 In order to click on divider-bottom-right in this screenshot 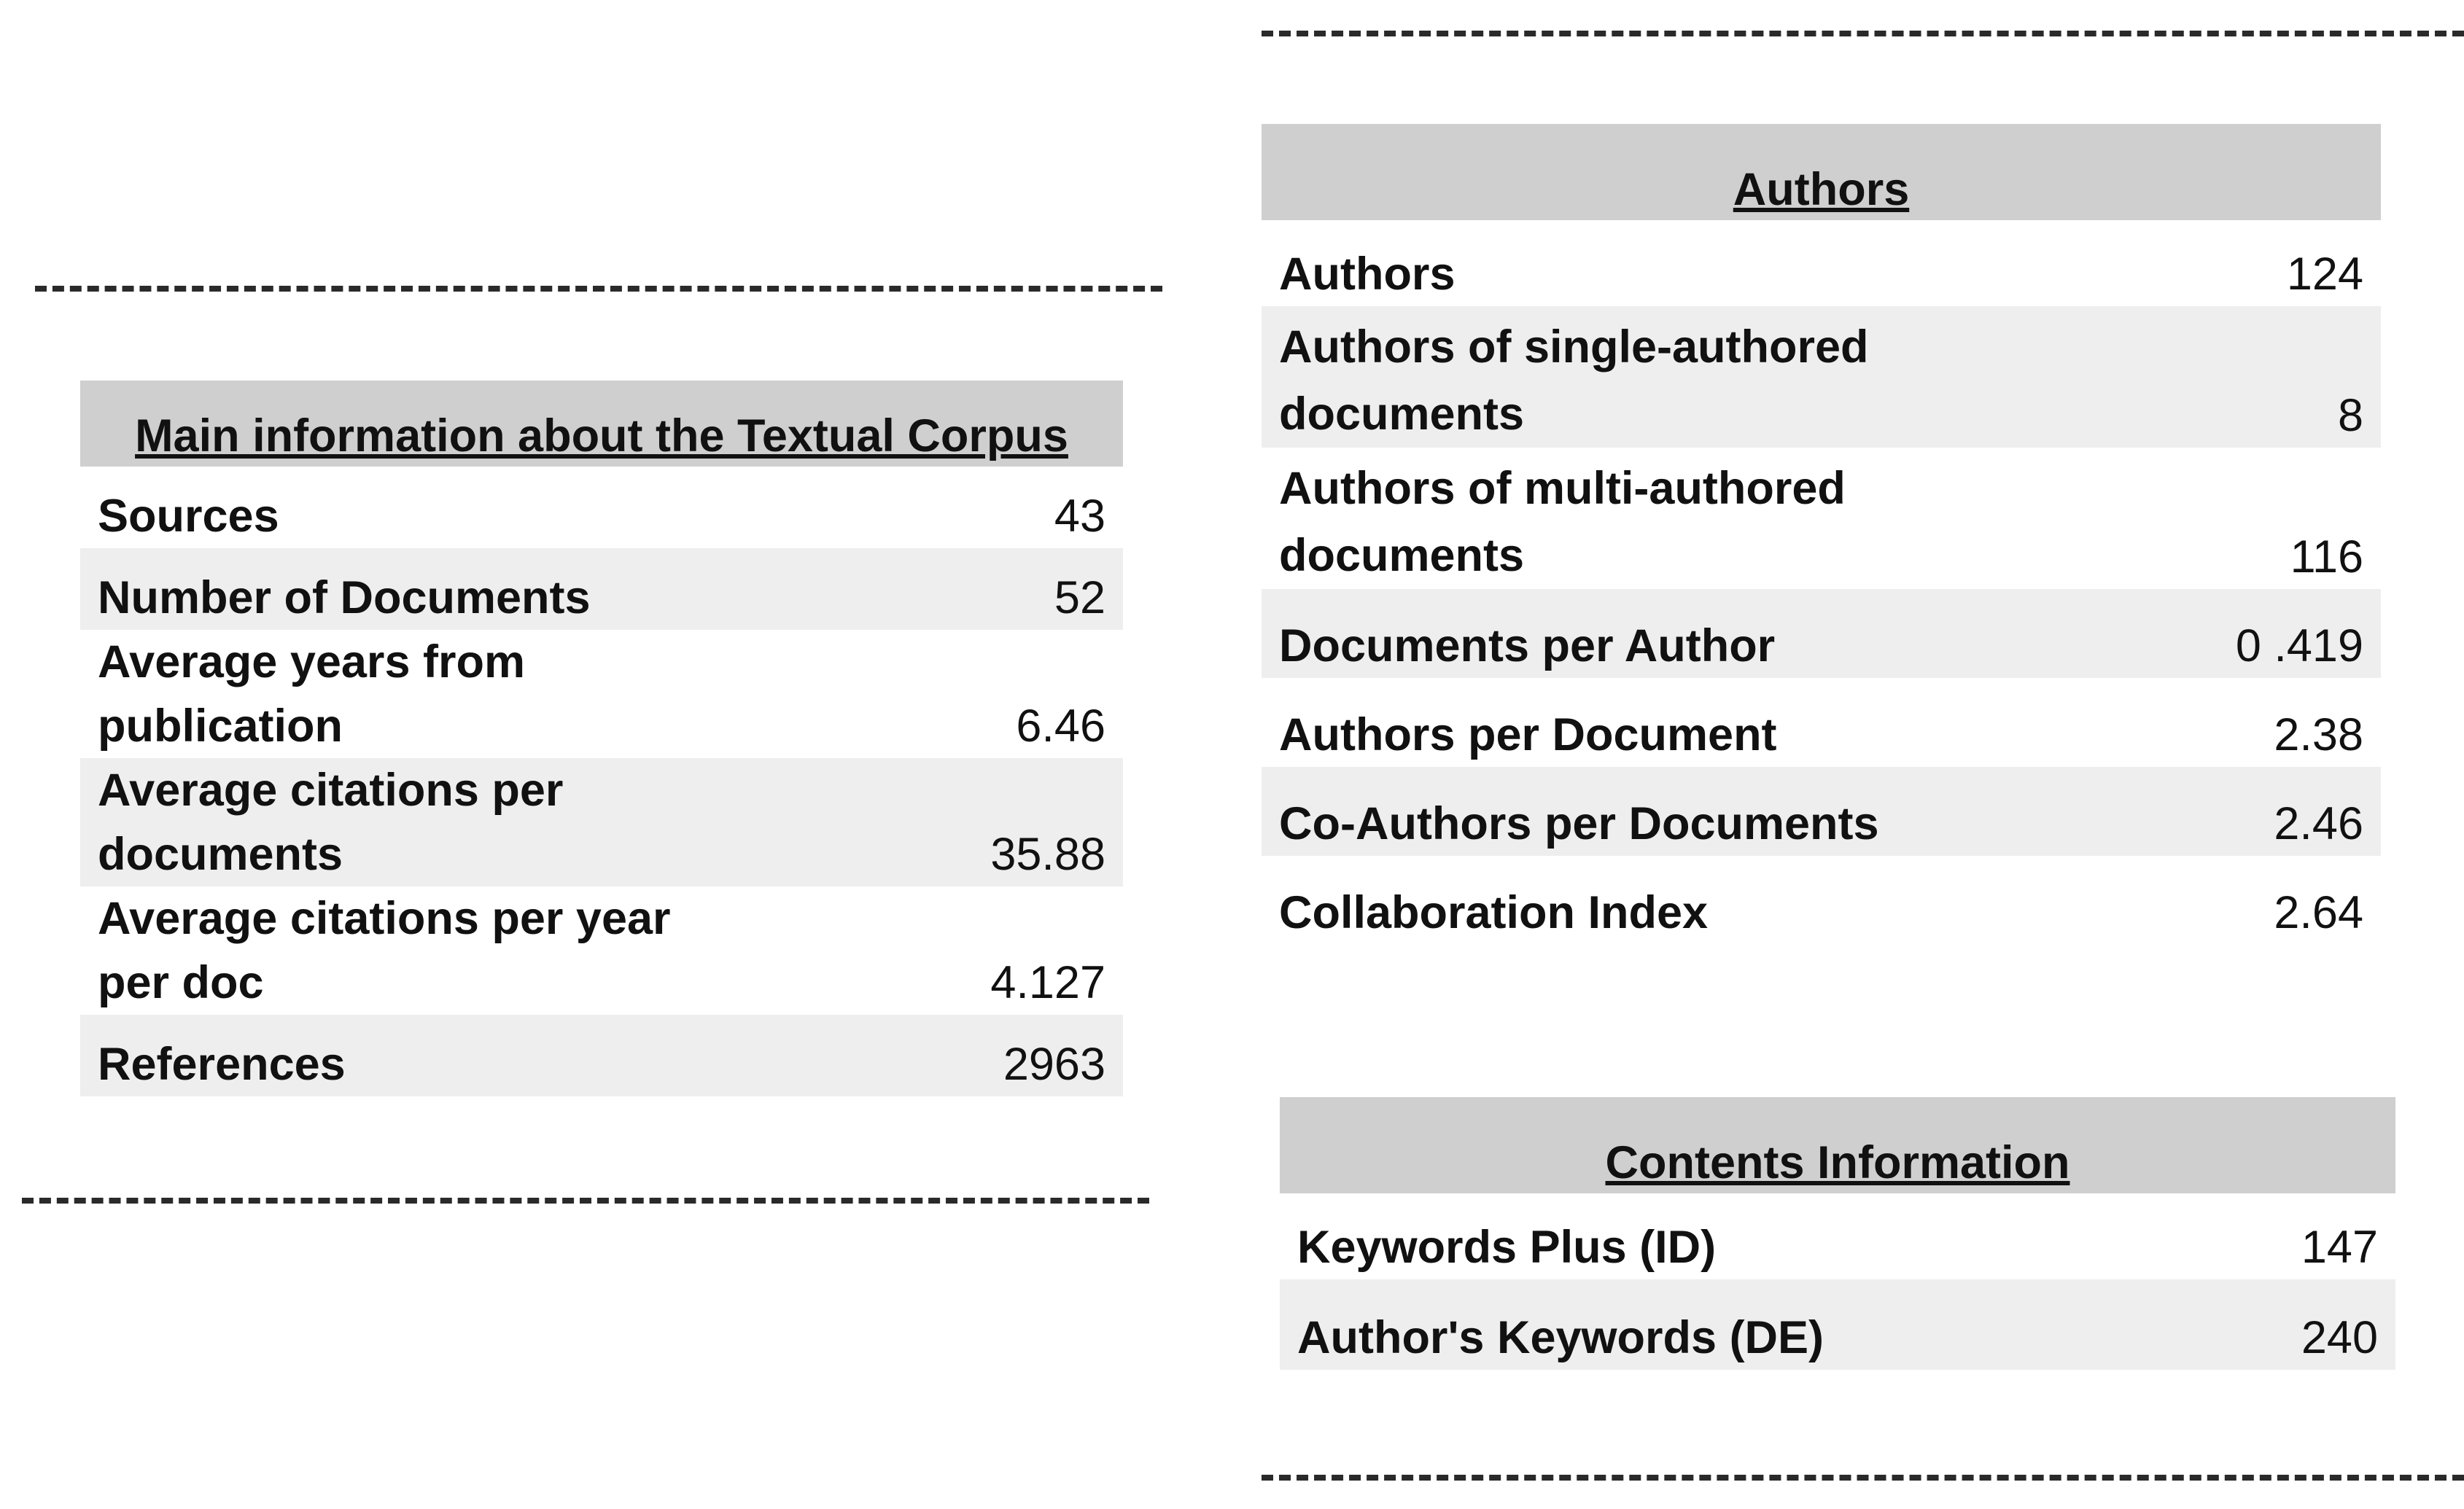, I will do `click(1863, 1478)`.